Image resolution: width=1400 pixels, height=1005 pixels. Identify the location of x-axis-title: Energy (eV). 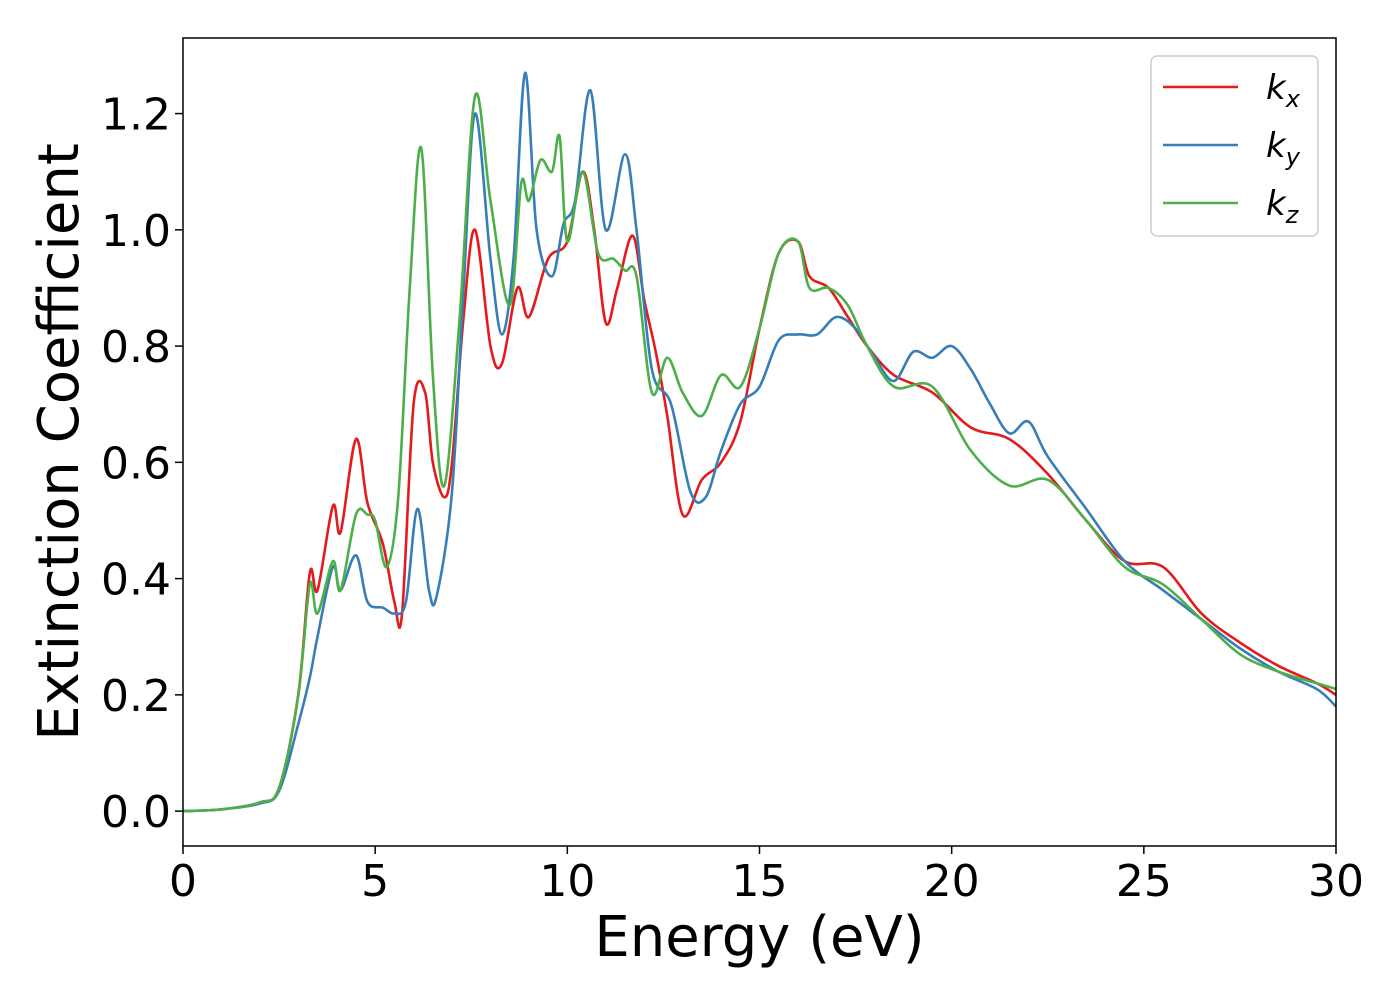
(759, 937).